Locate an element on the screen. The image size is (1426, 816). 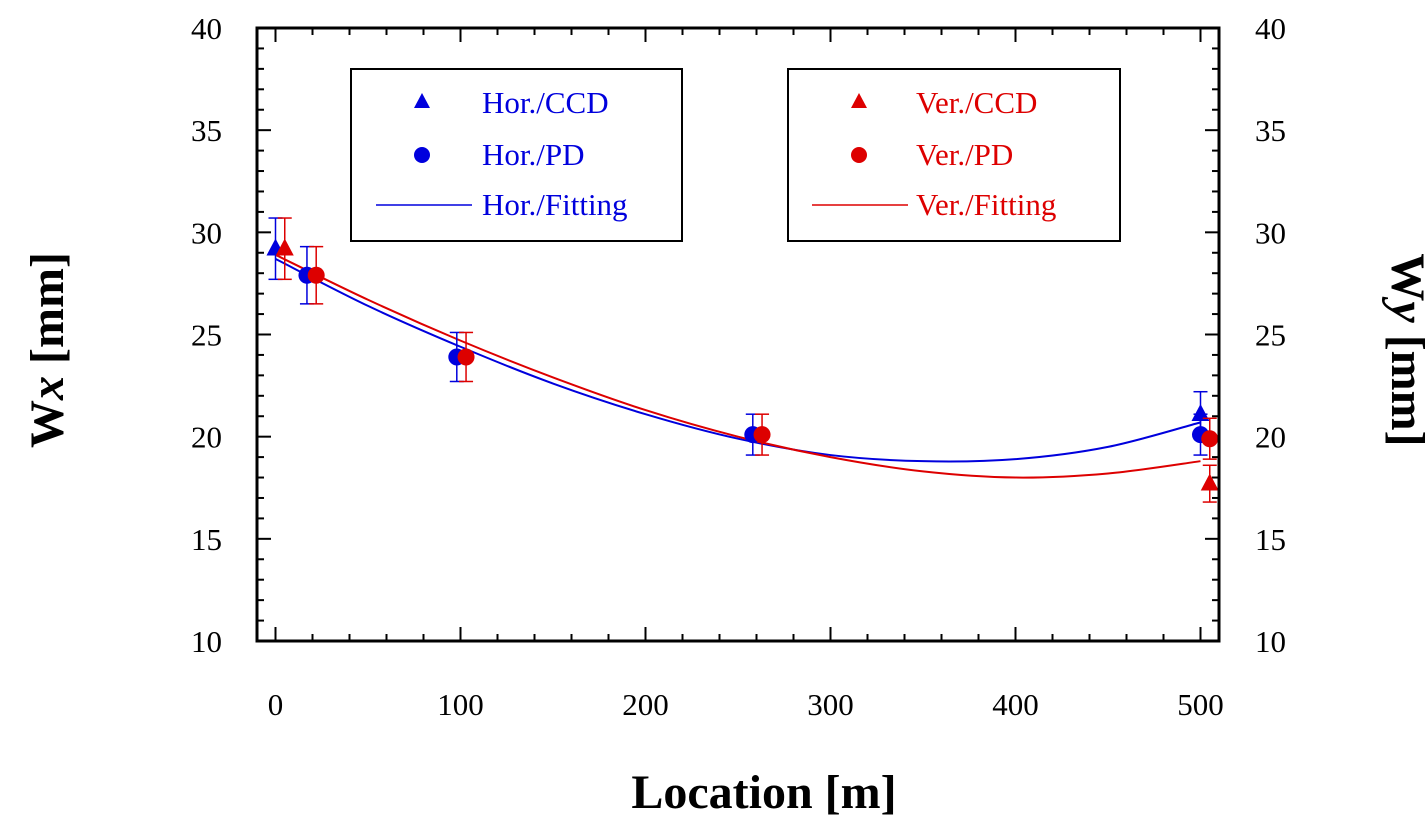
legend-ver-ccd-label: Ver./CCD is located at coordinates (976, 102).